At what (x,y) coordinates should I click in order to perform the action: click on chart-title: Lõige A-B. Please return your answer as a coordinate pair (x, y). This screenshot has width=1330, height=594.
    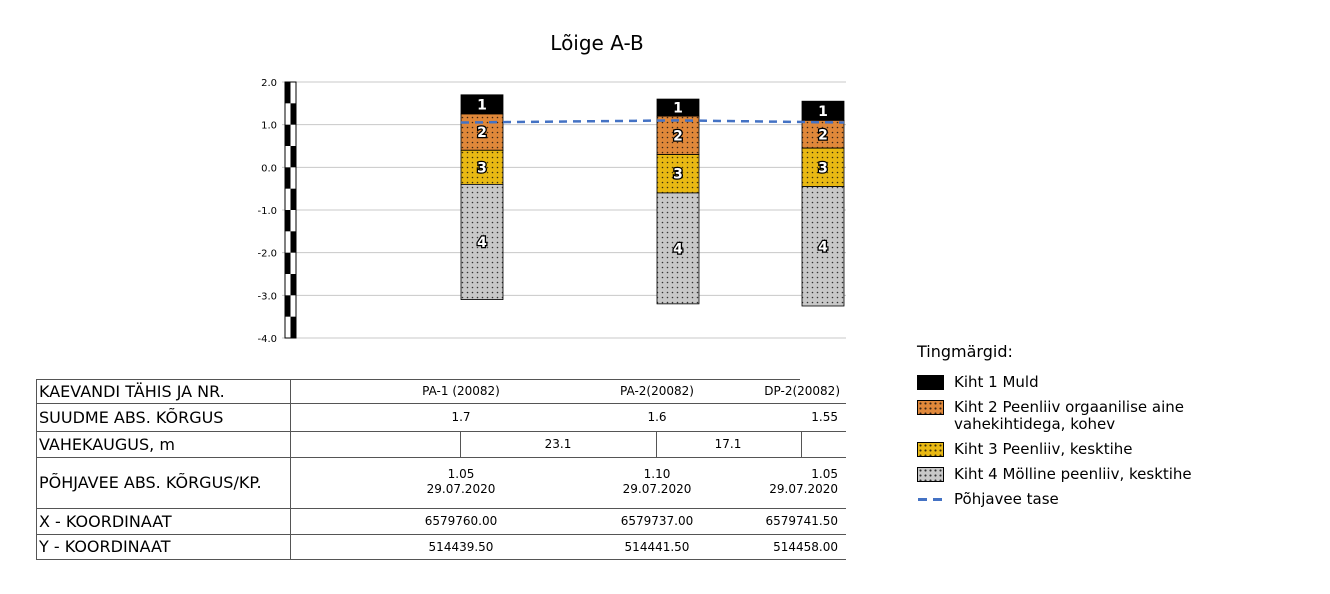
    Looking at the image, I should click on (596, 43).